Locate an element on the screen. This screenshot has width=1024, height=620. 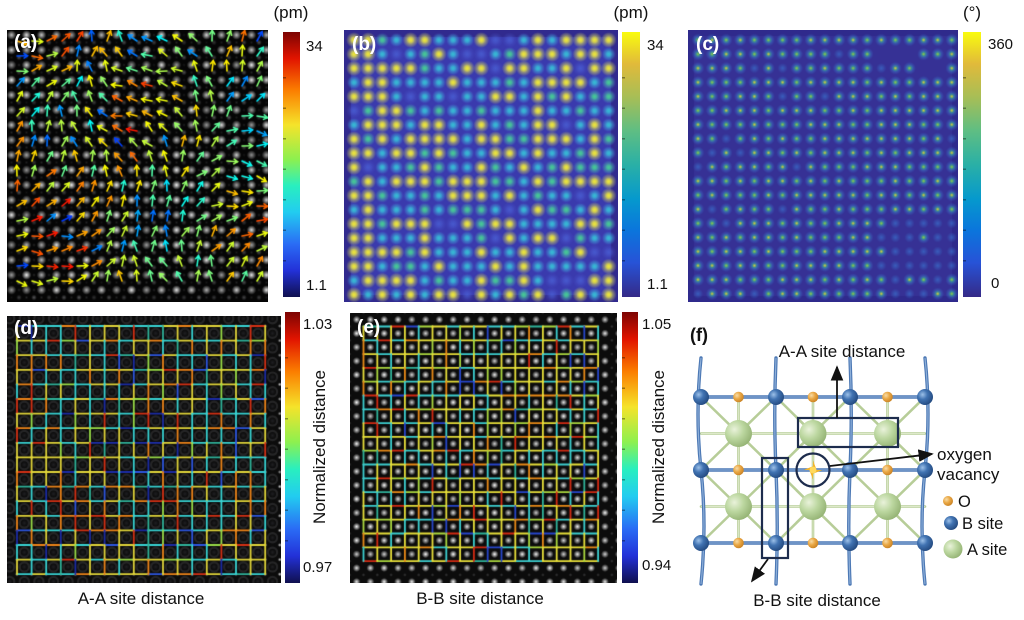
panel-d-caption: A-A site distance is located at coordinates (141, 598).